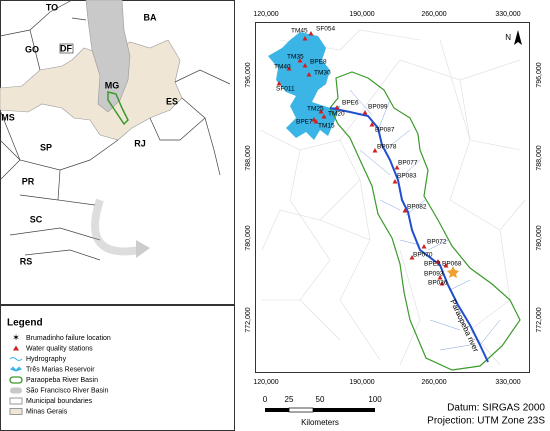 The image size is (550, 431). What do you see at coordinates (66, 48) in the screenshot?
I see `state-label: DF` at bounding box center [66, 48].